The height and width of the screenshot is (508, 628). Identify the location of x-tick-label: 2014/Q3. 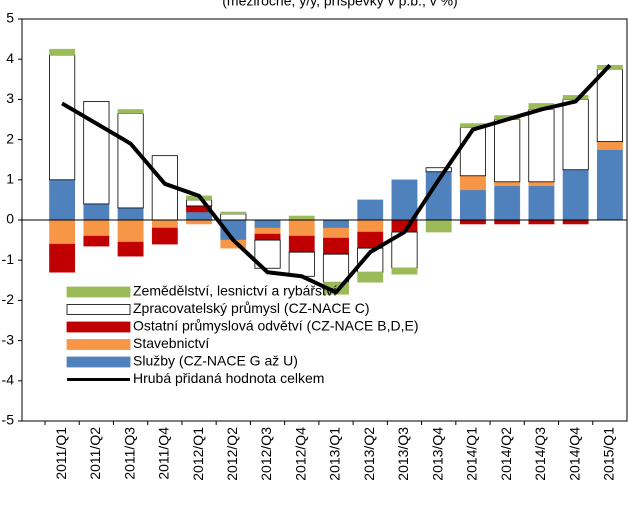
(540, 454).